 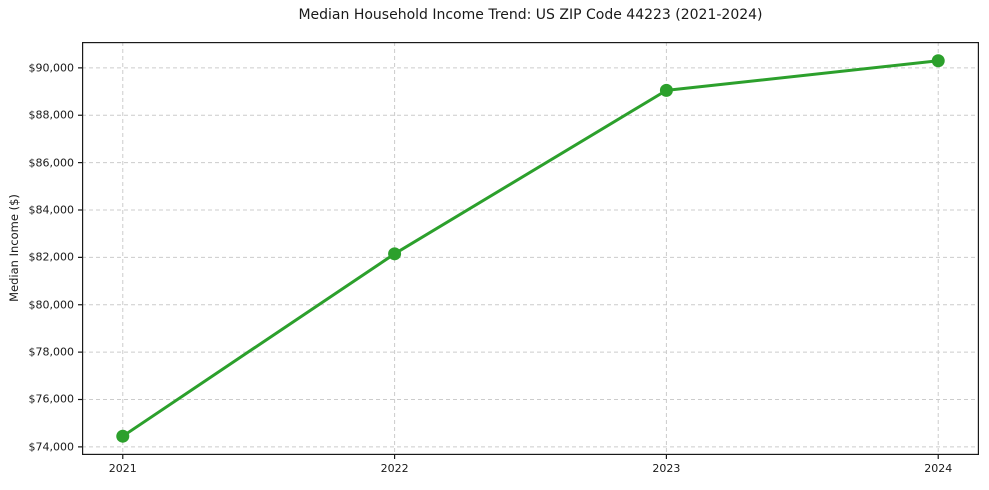 What do you see at coordinates (51, 257) in the screenshot?
I see `y-tick-label: $82,000` at bounding box center [51, 257].